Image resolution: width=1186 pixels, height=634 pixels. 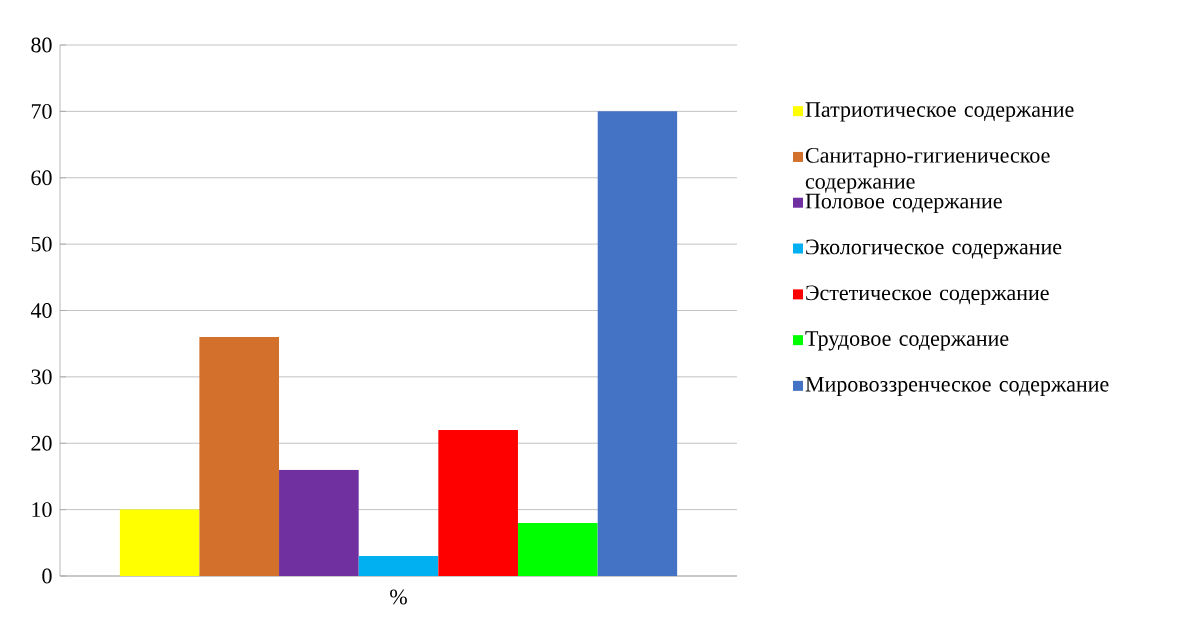 What do you see at coordinates (41, 377) in the screenshot?
I see `y-tick-label: 30` at bounding box center [41, 377].